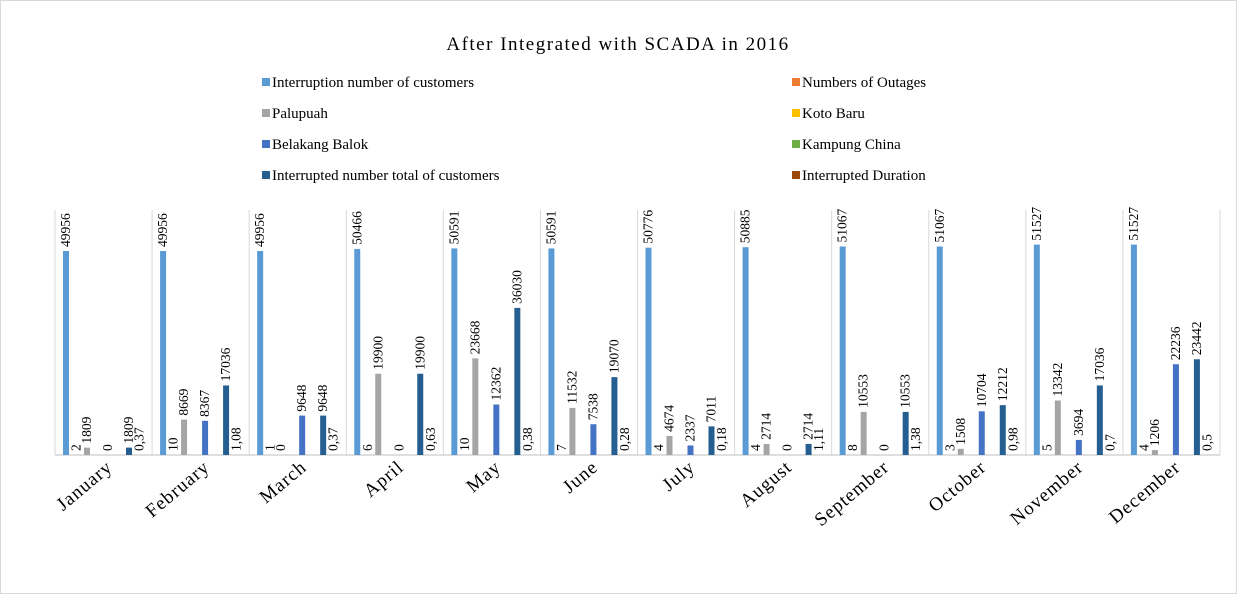  What do you see at coordinates (373, 83) in the screenshot?
I see `legend-label: Interruption number of customers` at bounding box center [373, 83].